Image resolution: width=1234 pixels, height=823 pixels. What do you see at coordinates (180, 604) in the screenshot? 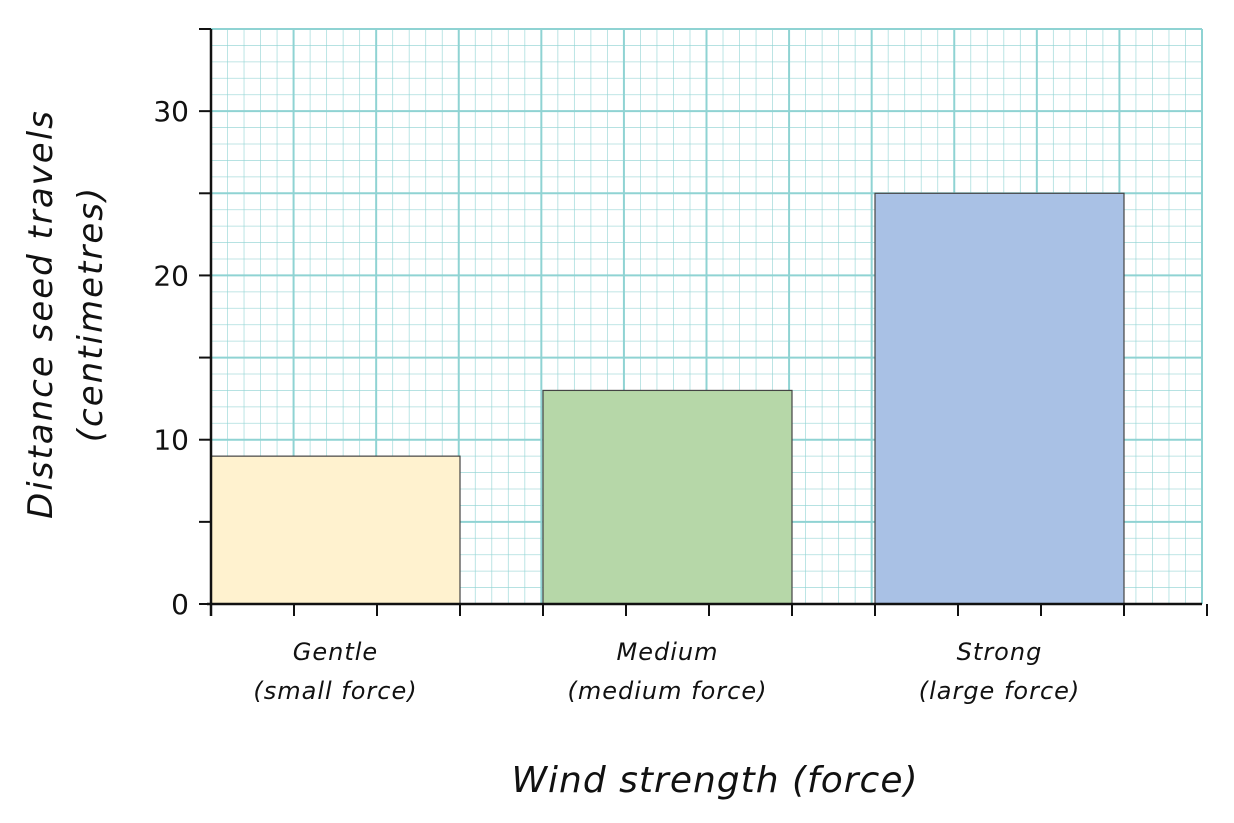
I see `y-tick-label: 0` at bounding box center [180, 604].